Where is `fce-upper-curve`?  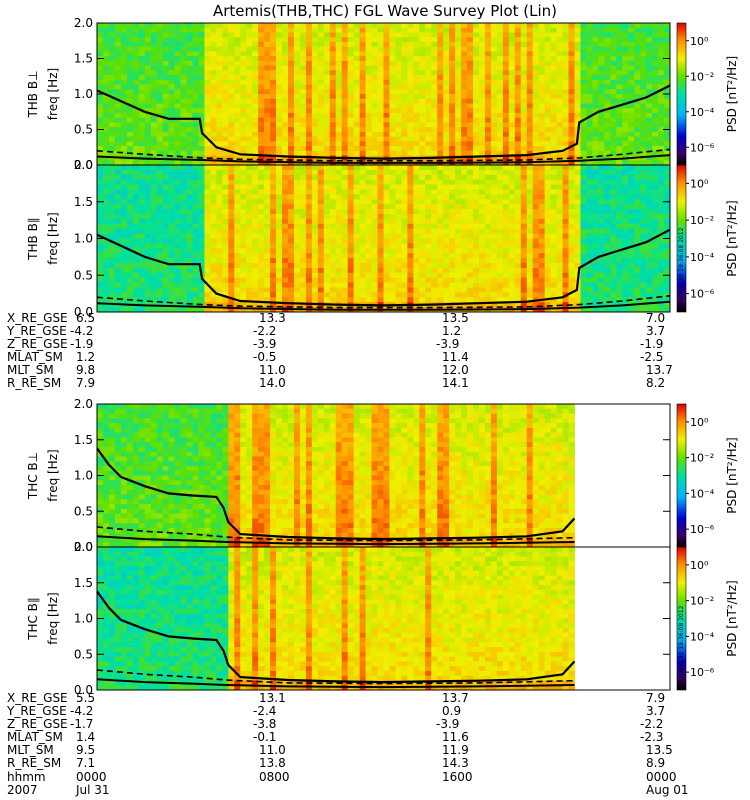 fce-upper-curve is located at coordinates (383, 122).